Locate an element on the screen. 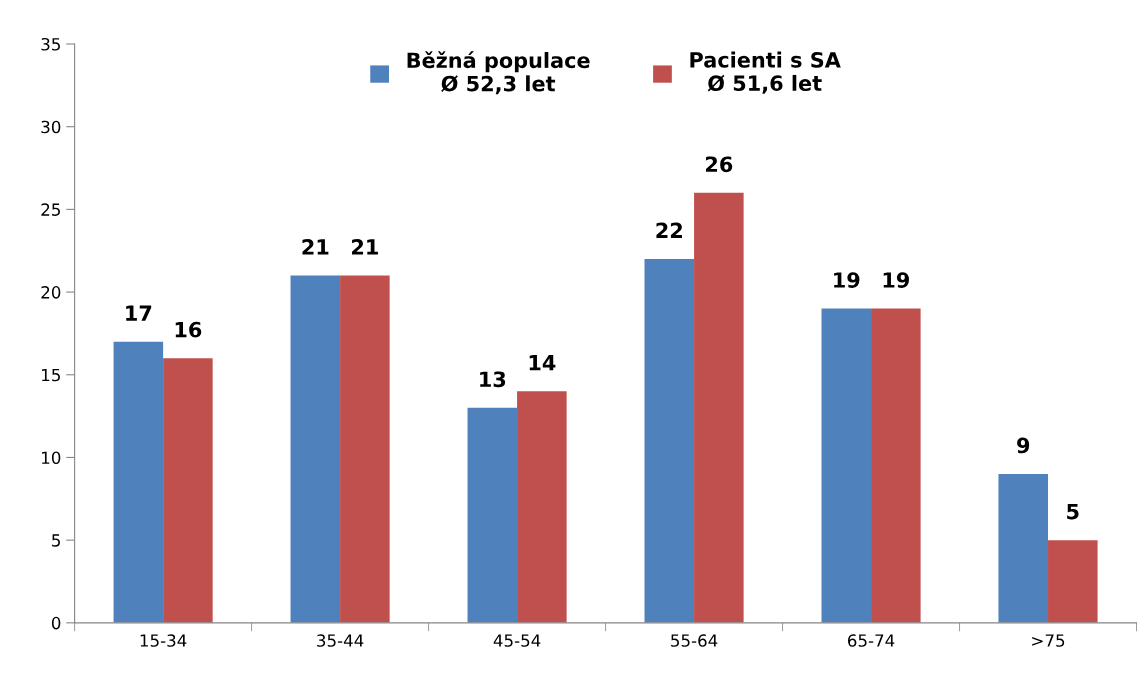 The height and width of the screenshot is (677, 1148). y-tick-label: 35 is located at coordinates (50, 44).